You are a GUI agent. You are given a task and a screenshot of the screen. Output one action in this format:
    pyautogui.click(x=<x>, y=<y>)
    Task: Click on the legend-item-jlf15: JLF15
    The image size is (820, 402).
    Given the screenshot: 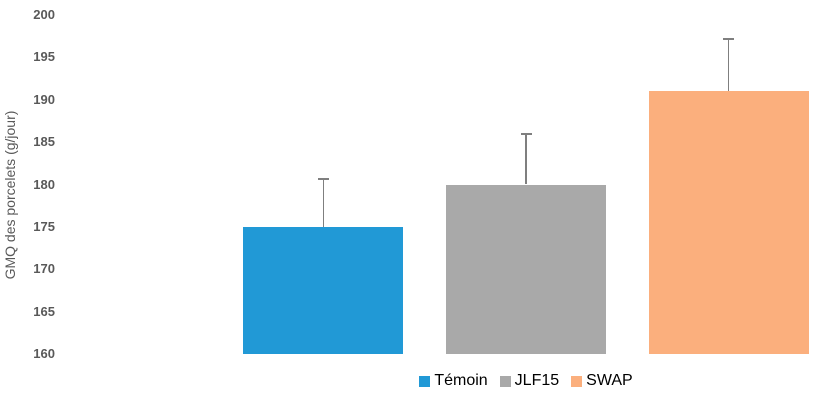 What is the action you would take?
    pyautogui.click(x=529, y=381)
    